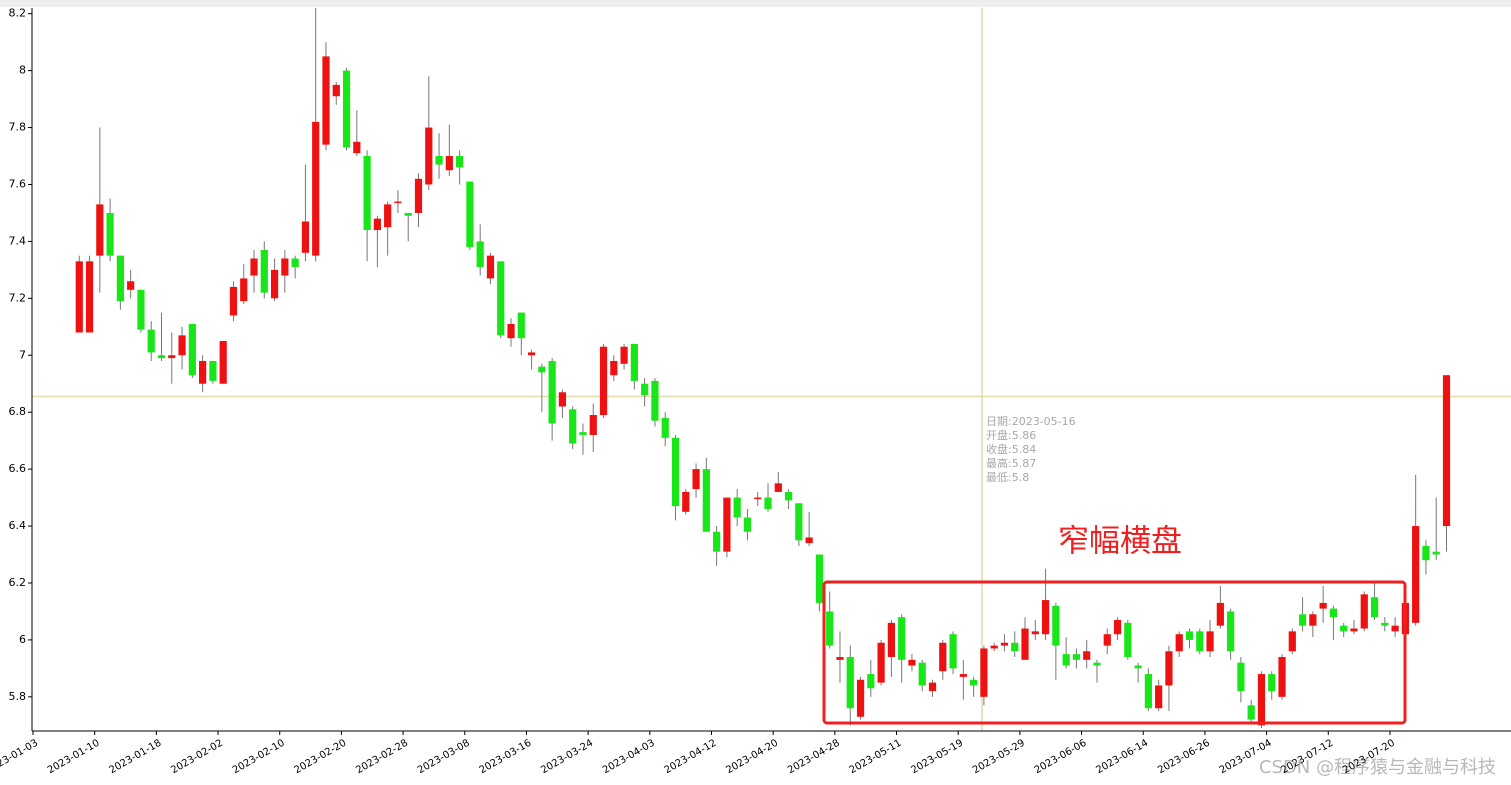 This screenshot has width=1511, height=785. Describe the element at coordinates (18, 240) in the screenshot. I see `y-tick-label: 7.4` at that location.